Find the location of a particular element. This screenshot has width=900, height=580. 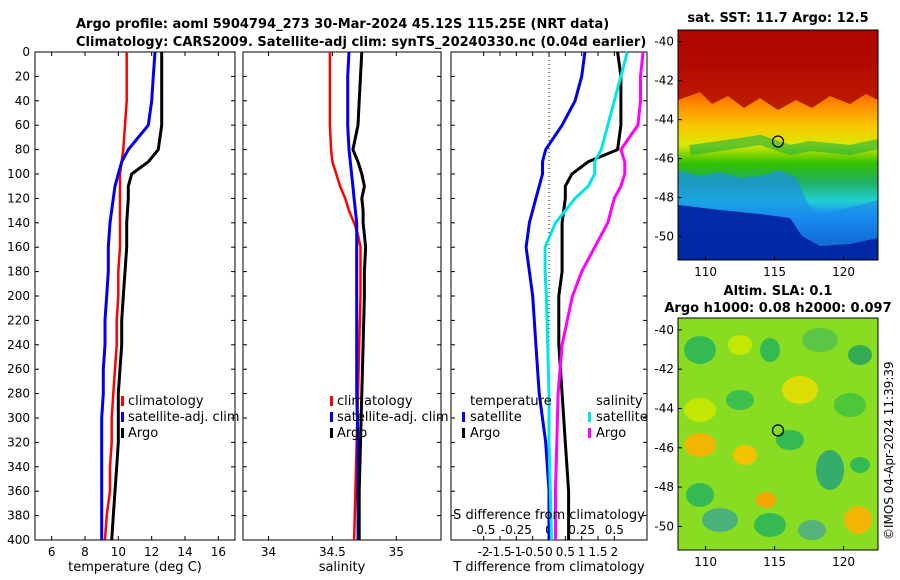

series-line-salinity-satellite is located at coordinates (586, 296).